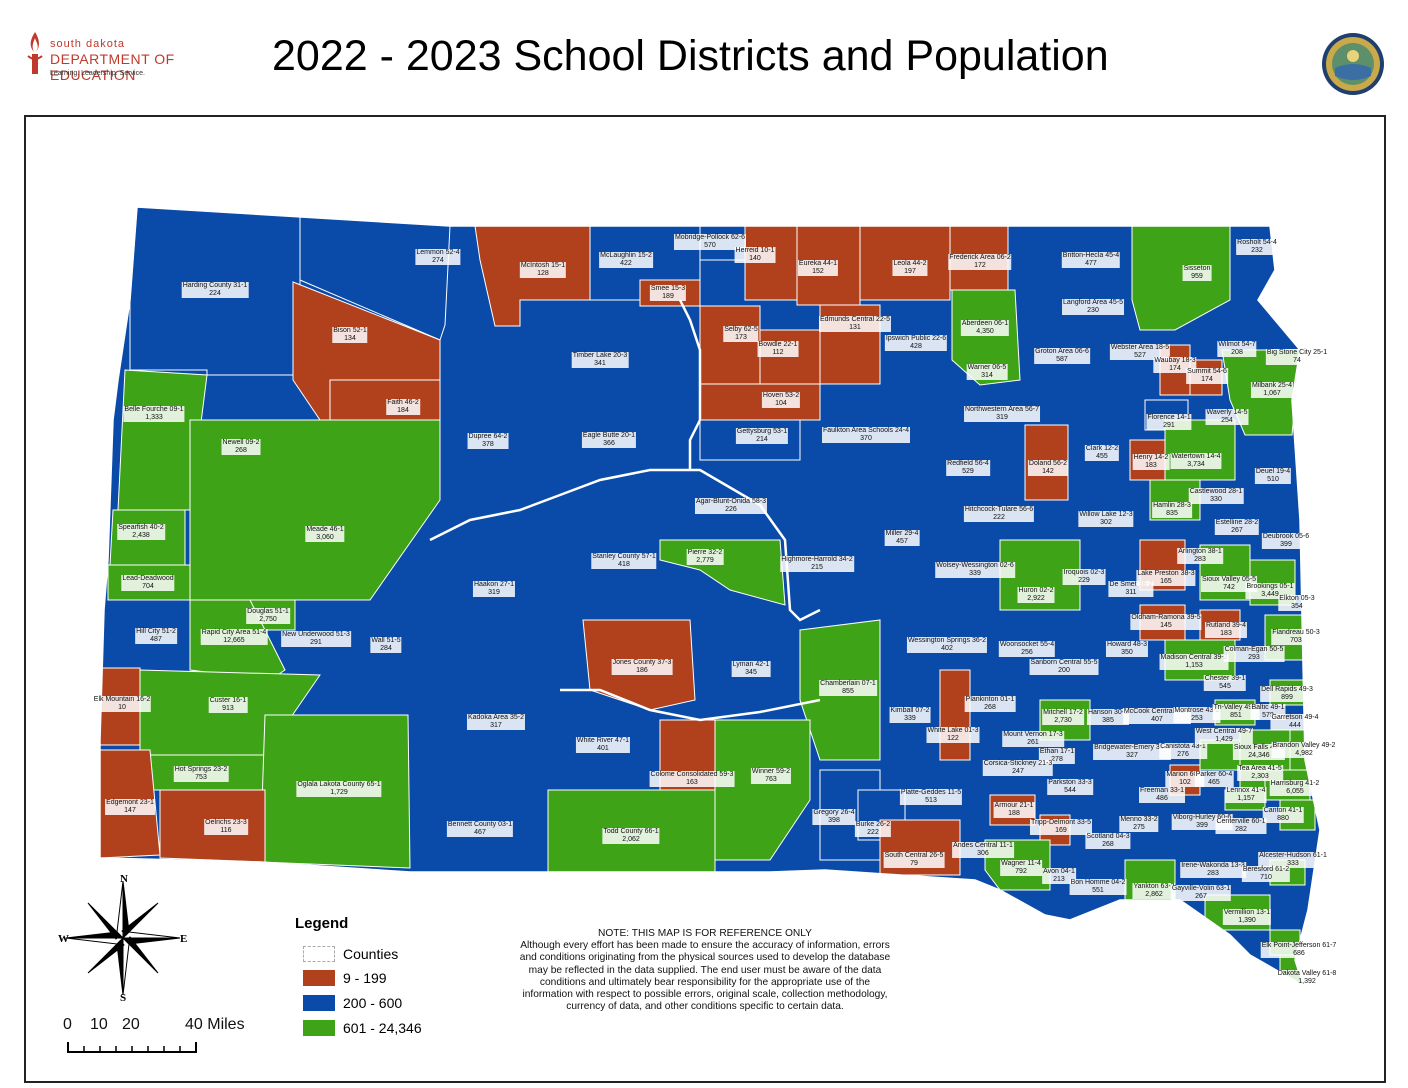 The height and width of the screenshot is (1088, 1408). Describe the element at coordinates (160, 1038) in the screenshot. I see `scale-bar: 0 10 20 40 Miles` at that location.